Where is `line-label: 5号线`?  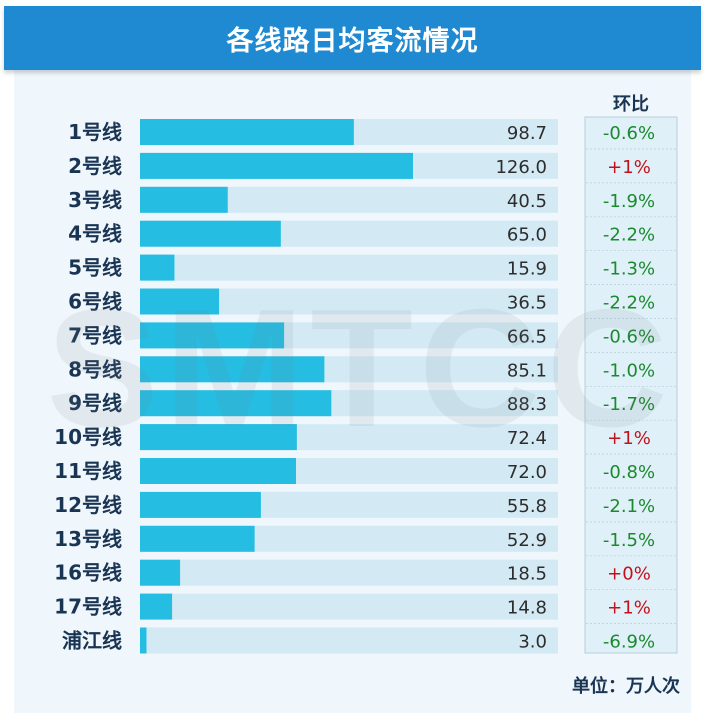 line-label: 5号线 is located at coordinates (95, 268).